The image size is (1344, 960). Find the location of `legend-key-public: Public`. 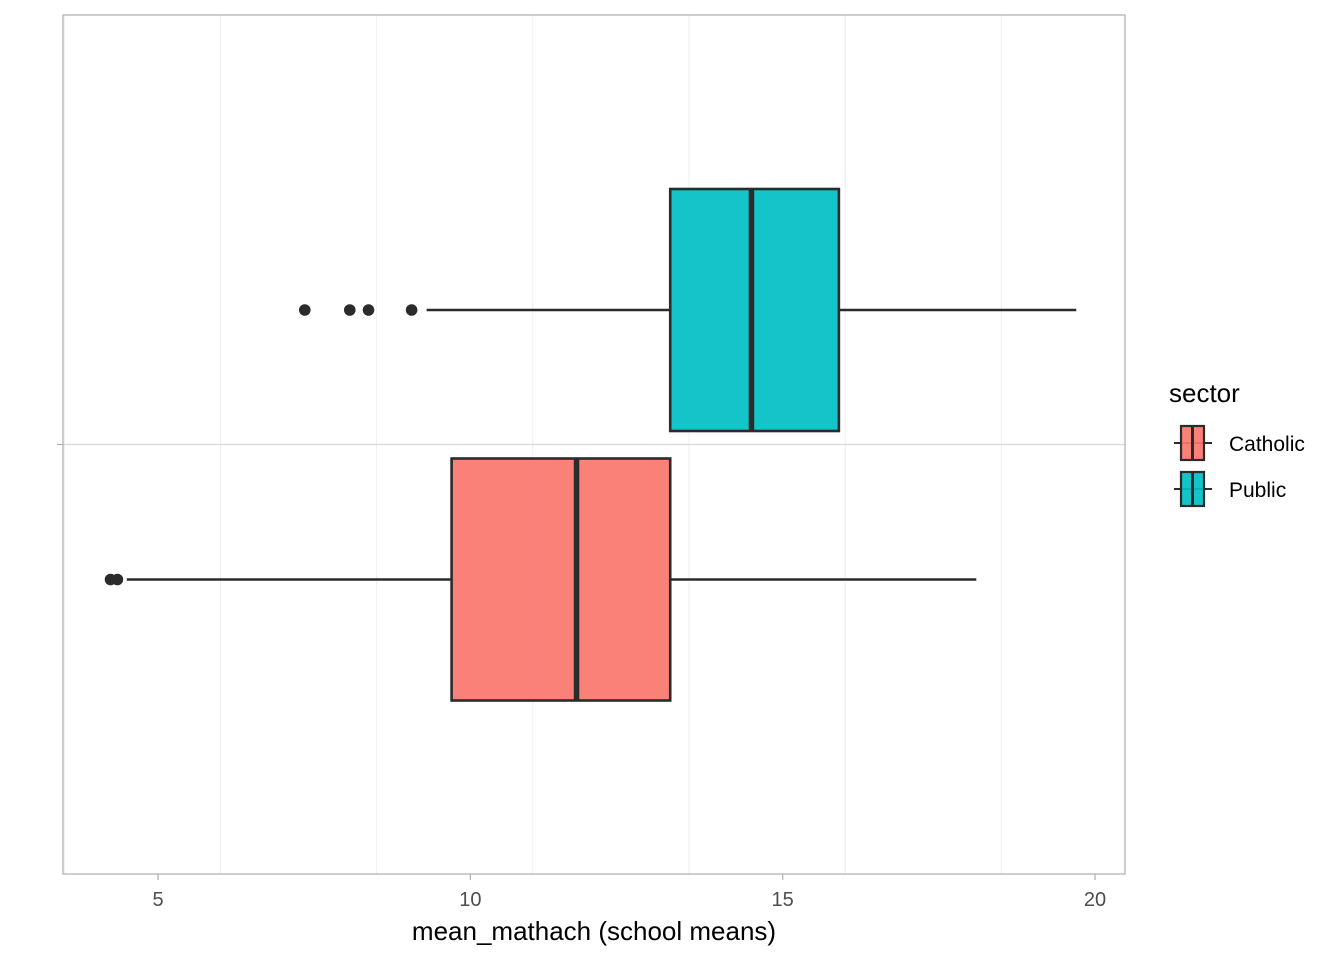

legend-key-public: Public is located at coordinates (1230, 489).